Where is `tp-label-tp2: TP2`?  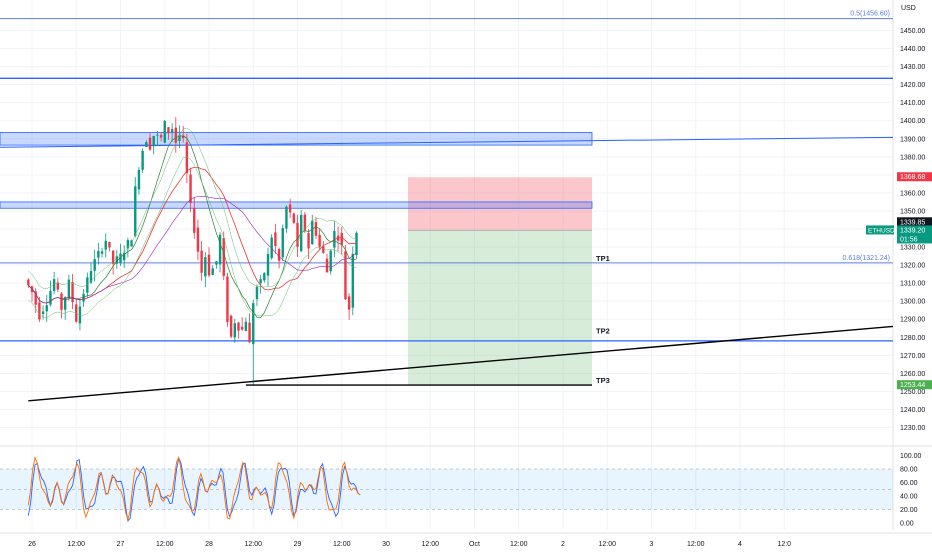
tp-label-tp2: TP2 is located at coordinates (603, 330).